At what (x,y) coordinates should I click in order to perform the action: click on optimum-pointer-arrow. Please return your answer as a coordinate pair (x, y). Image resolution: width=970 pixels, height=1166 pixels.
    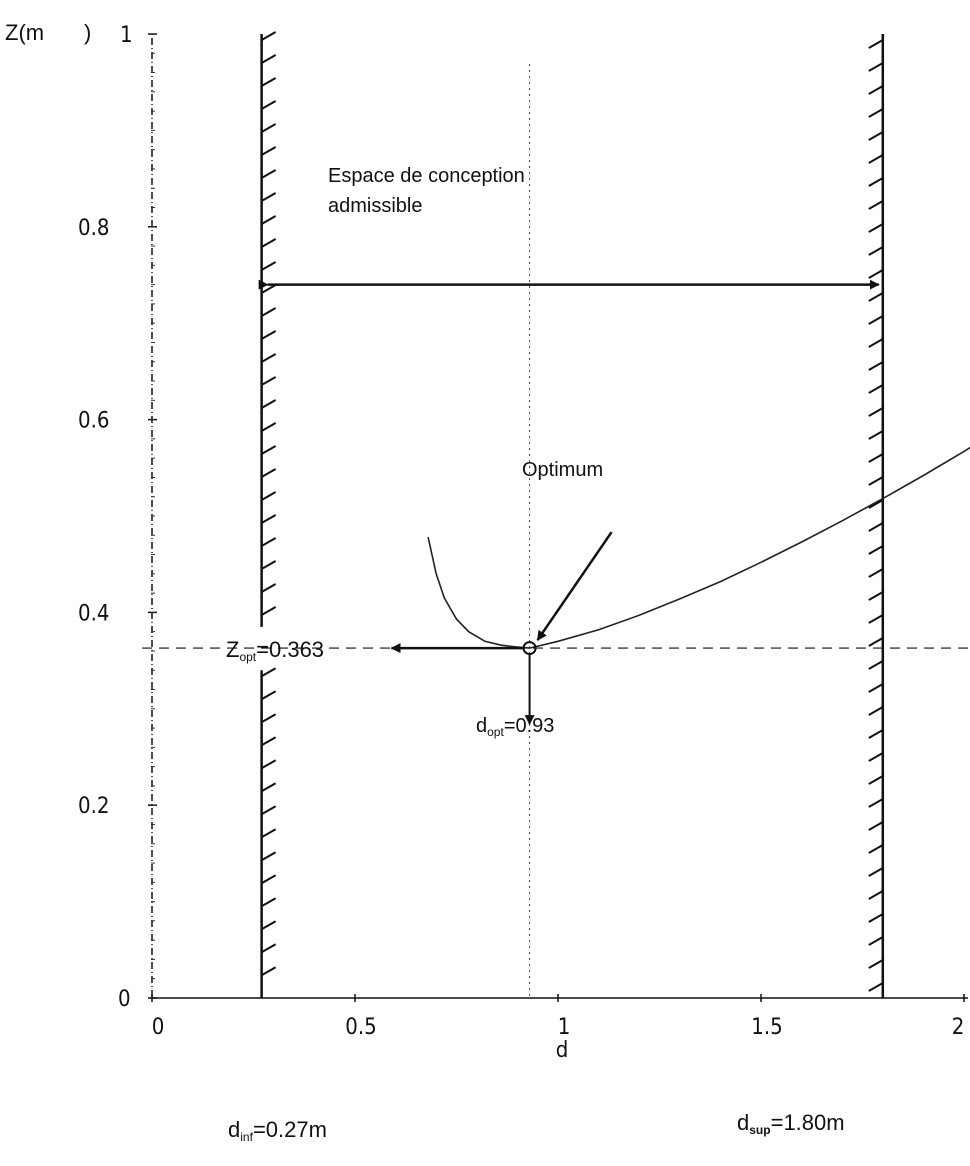
    Looking at the image, I should click on (574, 586).